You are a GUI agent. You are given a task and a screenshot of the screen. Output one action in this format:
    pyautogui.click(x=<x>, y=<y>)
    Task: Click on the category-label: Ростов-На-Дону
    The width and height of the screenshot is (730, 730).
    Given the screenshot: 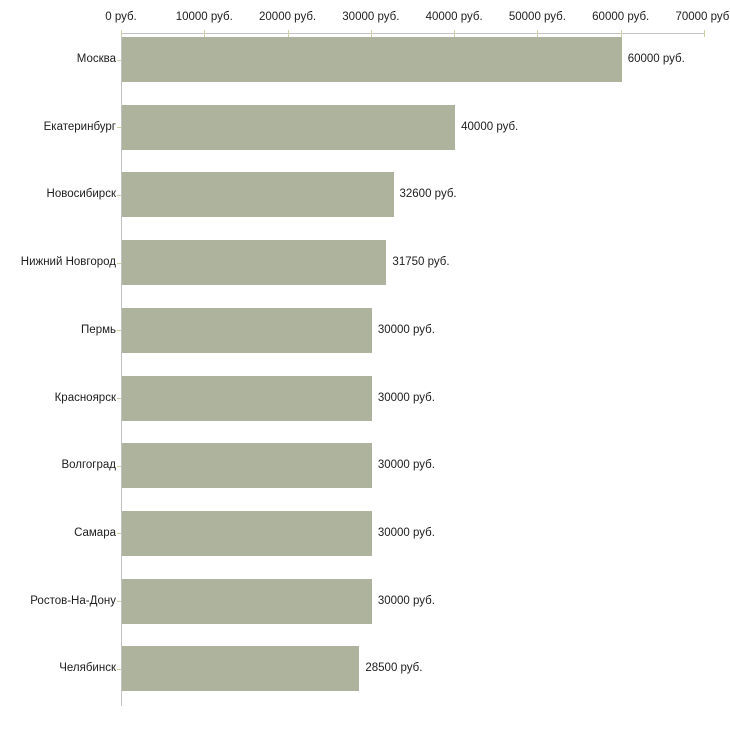 What is the action you would take?
    pyautogui.click(x=73, y=601)
    